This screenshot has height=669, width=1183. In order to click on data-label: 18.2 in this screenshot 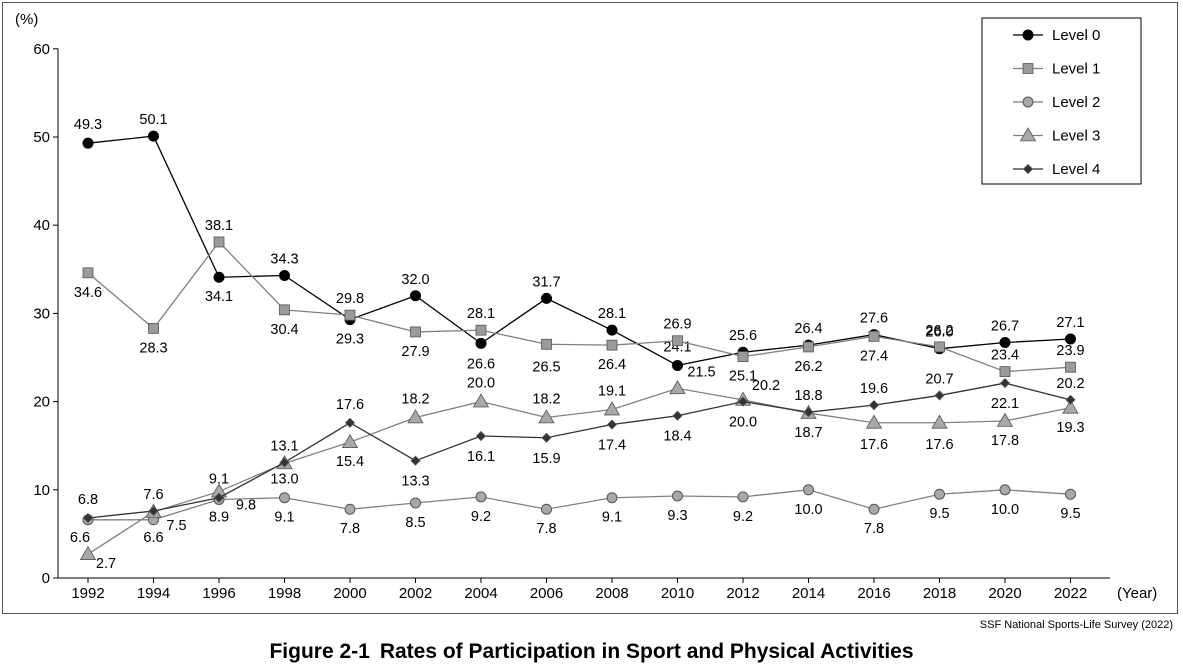, I will do `click(415, 399)`.